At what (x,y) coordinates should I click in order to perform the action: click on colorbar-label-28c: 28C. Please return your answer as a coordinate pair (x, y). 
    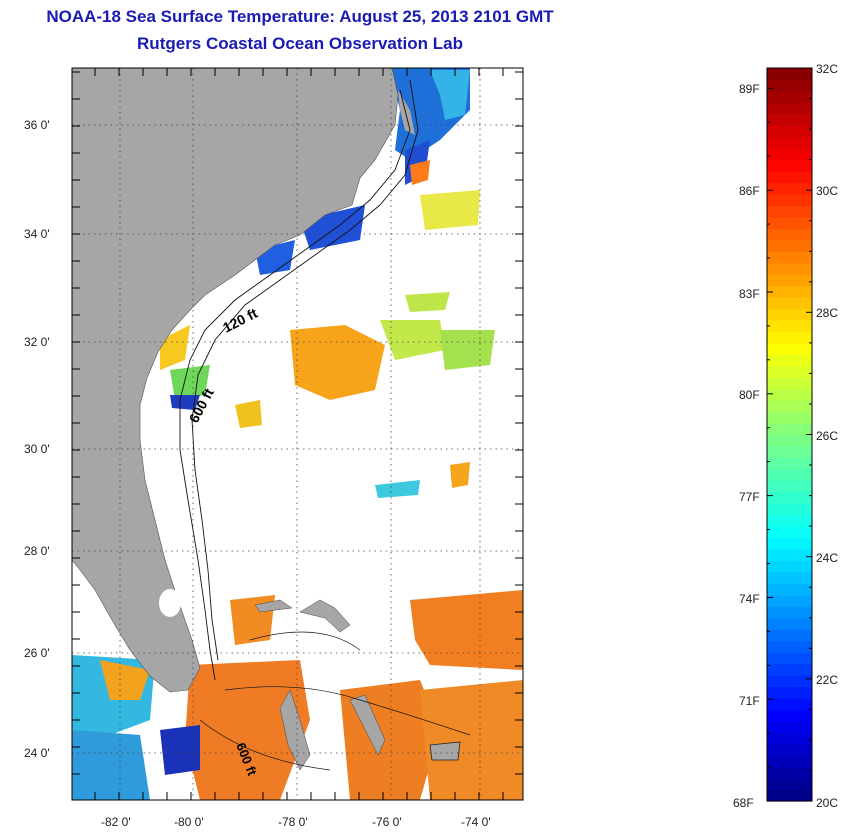
    Looking at the image, I should click on (827, 313).